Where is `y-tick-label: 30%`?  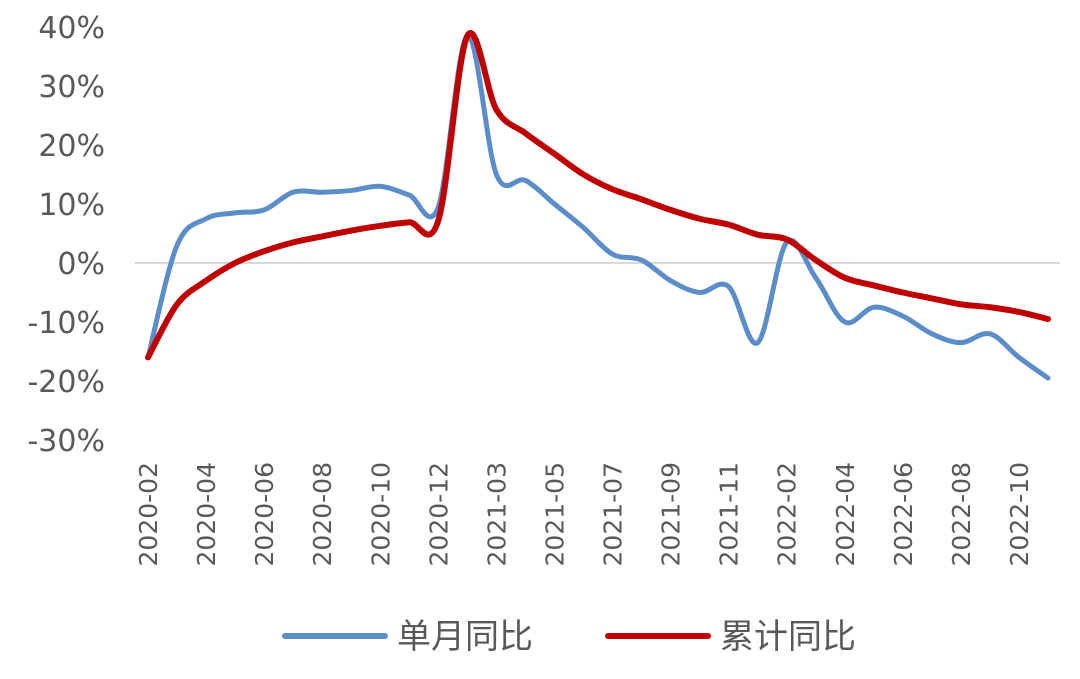 y-tick-label: 30% is located at coordinates (71, 87).